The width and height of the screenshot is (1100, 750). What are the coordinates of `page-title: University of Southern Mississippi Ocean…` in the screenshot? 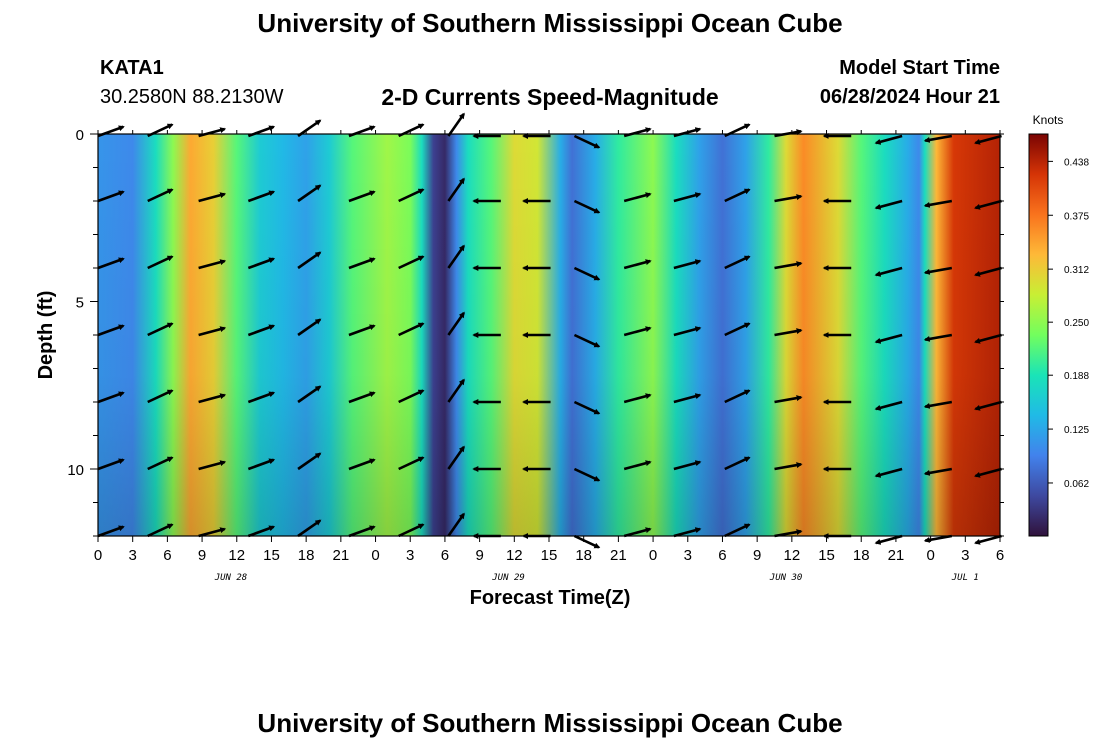 It's located at (550, 23).